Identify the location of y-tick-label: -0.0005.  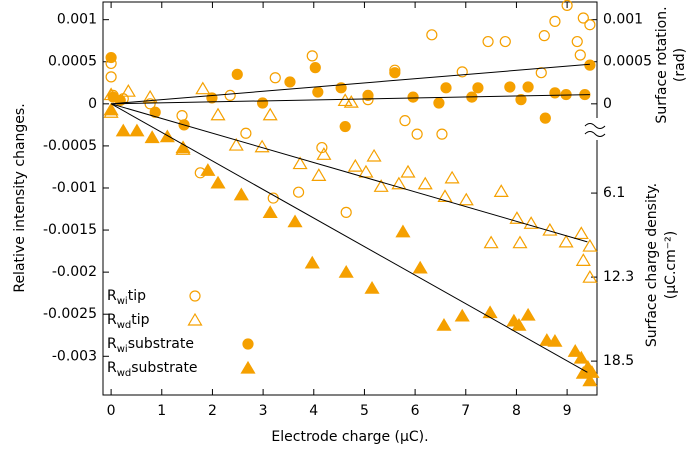
(70, 146).